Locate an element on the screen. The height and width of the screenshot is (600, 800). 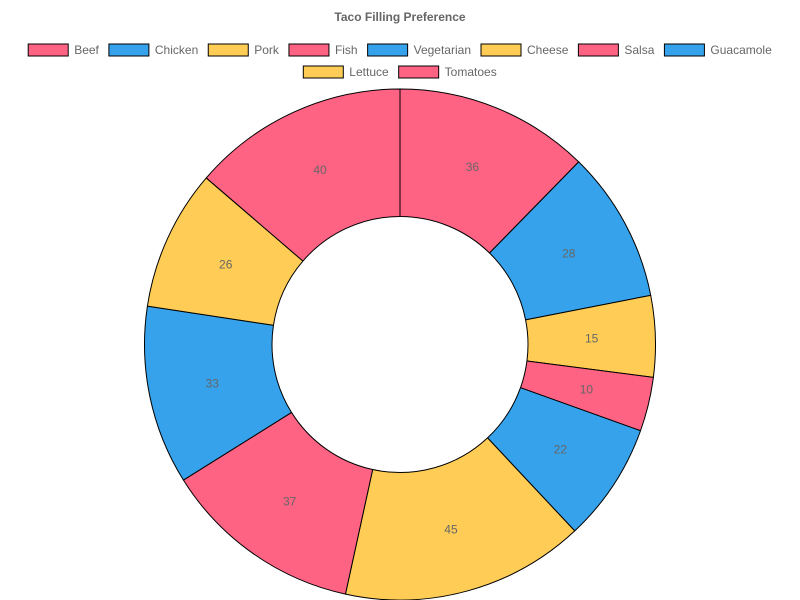
legend-item-beef: Beef is located at coordinates (63, 50).